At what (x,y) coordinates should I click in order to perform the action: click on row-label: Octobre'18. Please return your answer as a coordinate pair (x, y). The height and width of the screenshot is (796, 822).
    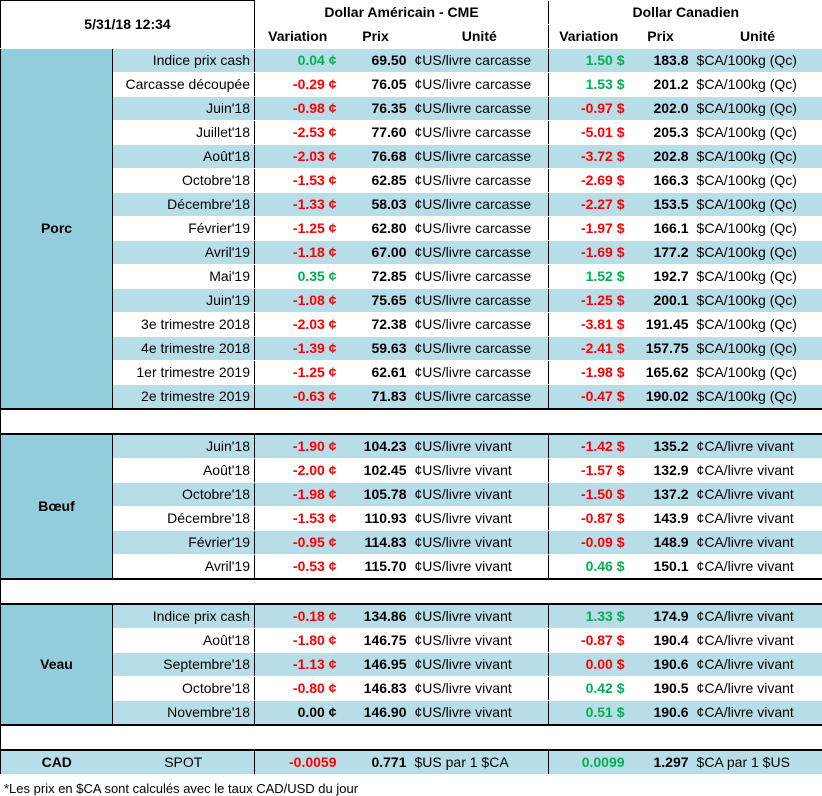
    Looking at the image, I should click on (184, 180).